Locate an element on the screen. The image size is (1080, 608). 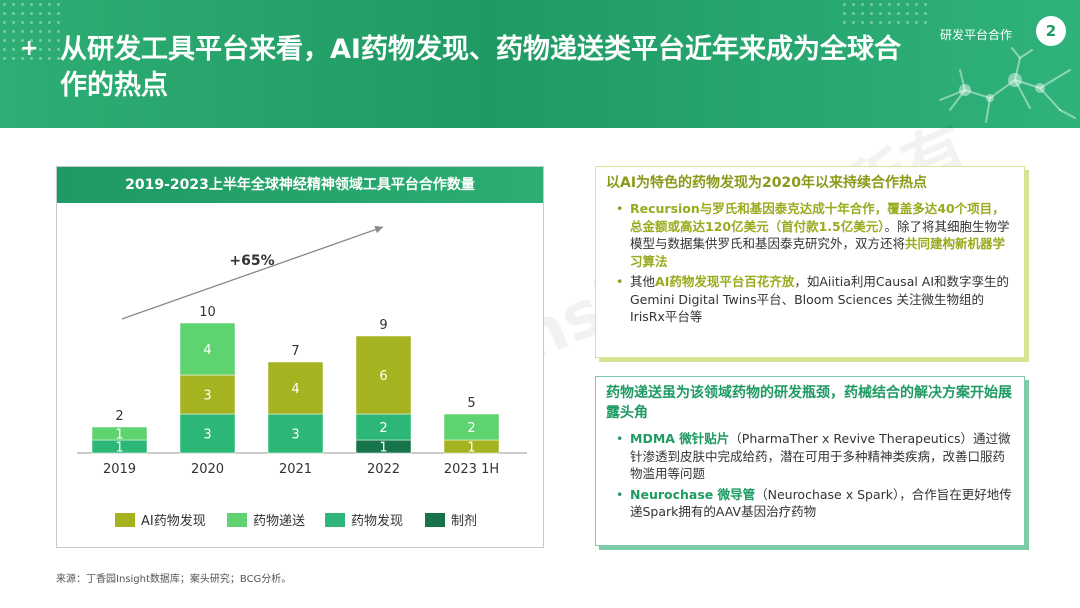
total-label: 5 is located at coordinates (471, 403).